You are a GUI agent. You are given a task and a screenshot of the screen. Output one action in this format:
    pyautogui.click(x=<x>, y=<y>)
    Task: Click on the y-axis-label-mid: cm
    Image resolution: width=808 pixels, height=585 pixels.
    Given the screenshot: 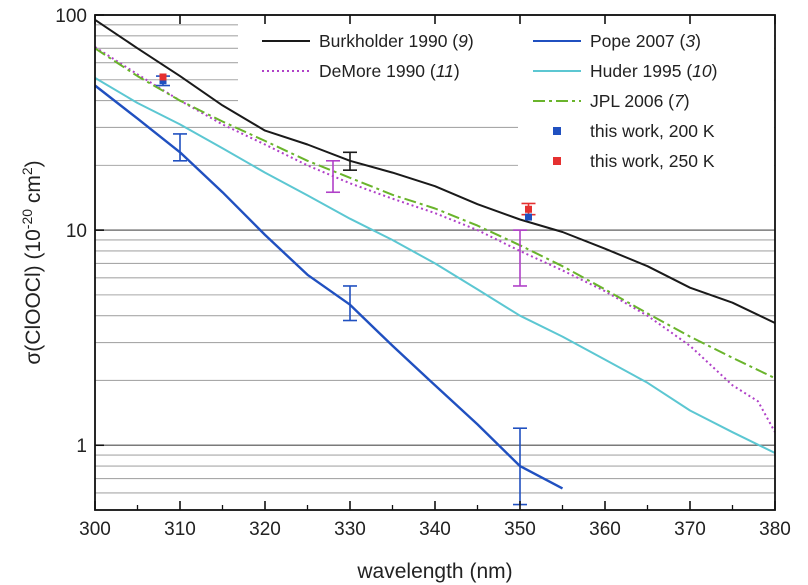 What is the action you would take?
    pyautogui.click(x=33, y=192)
    